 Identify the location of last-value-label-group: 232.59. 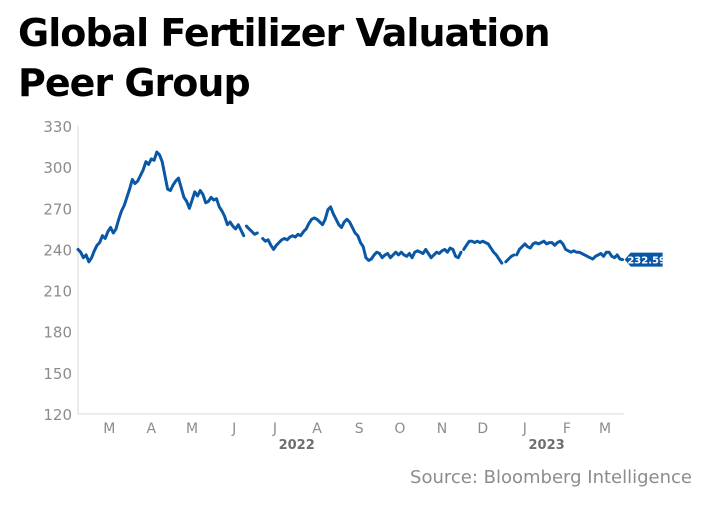
(645, 259).